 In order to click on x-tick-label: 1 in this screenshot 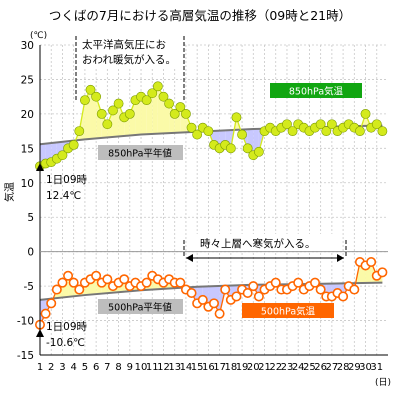, I will do `click(40, 367)`.